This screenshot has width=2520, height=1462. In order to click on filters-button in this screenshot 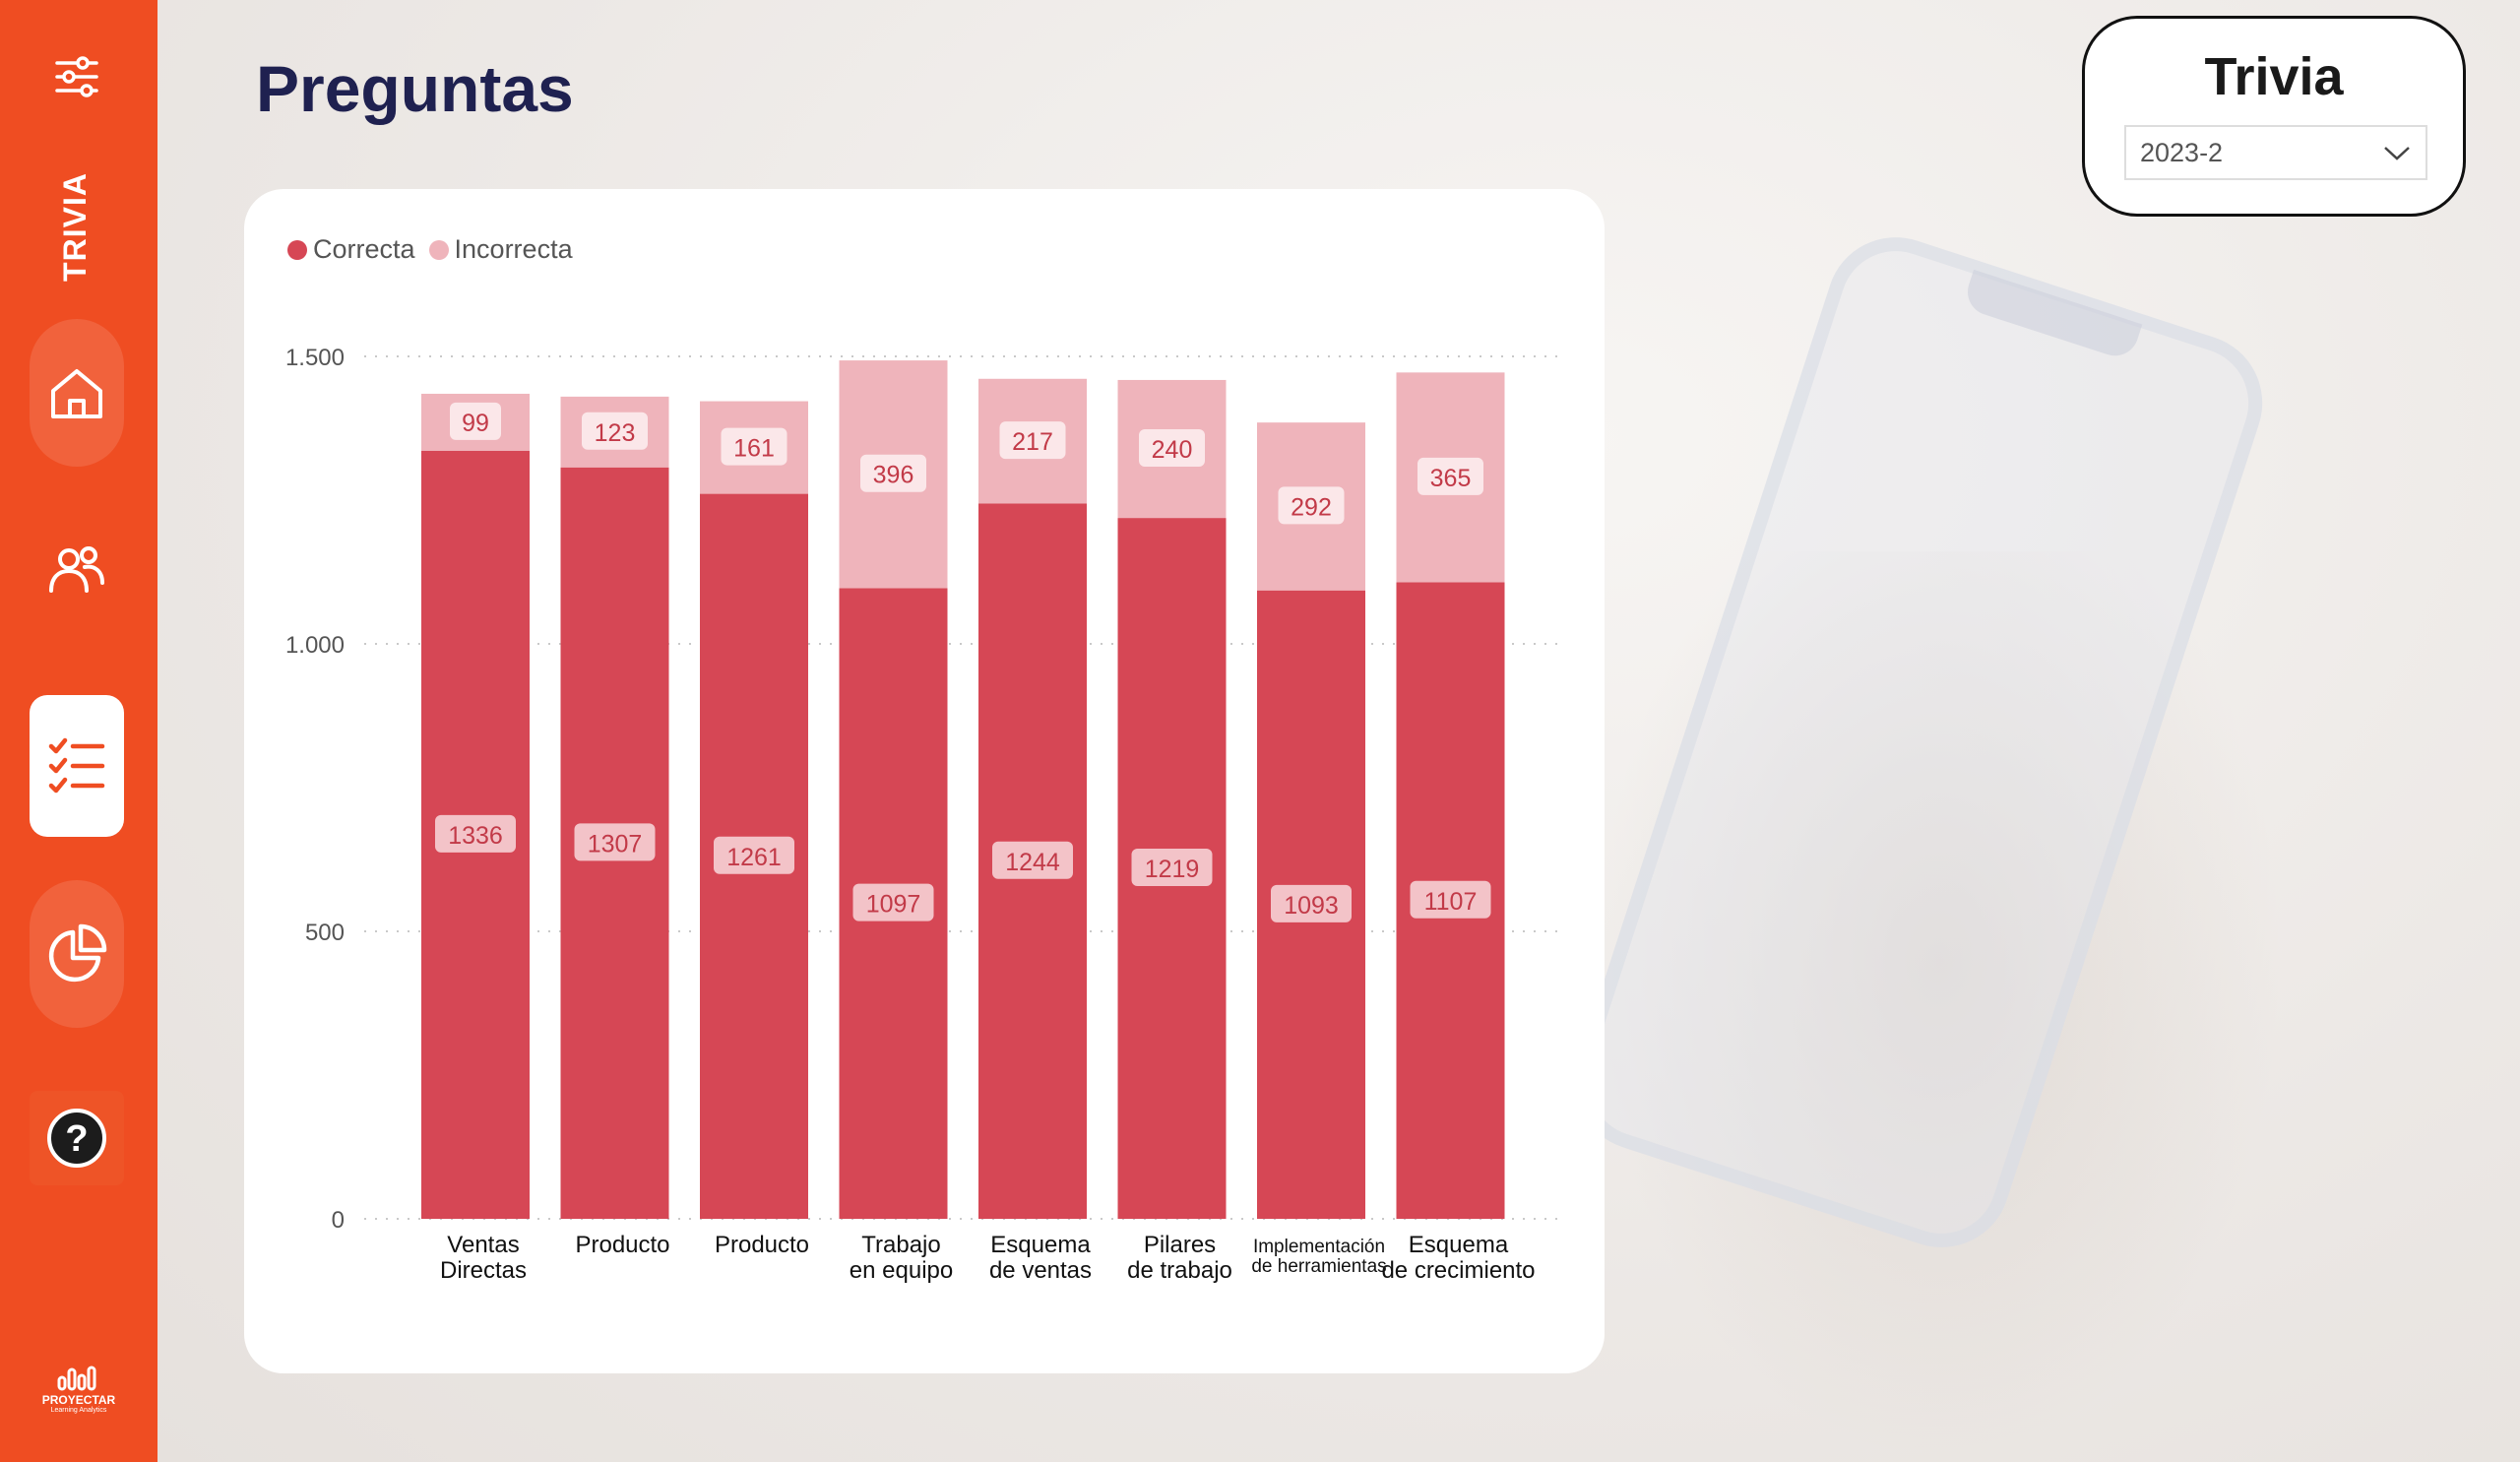, I will do `click(77, 77)`.